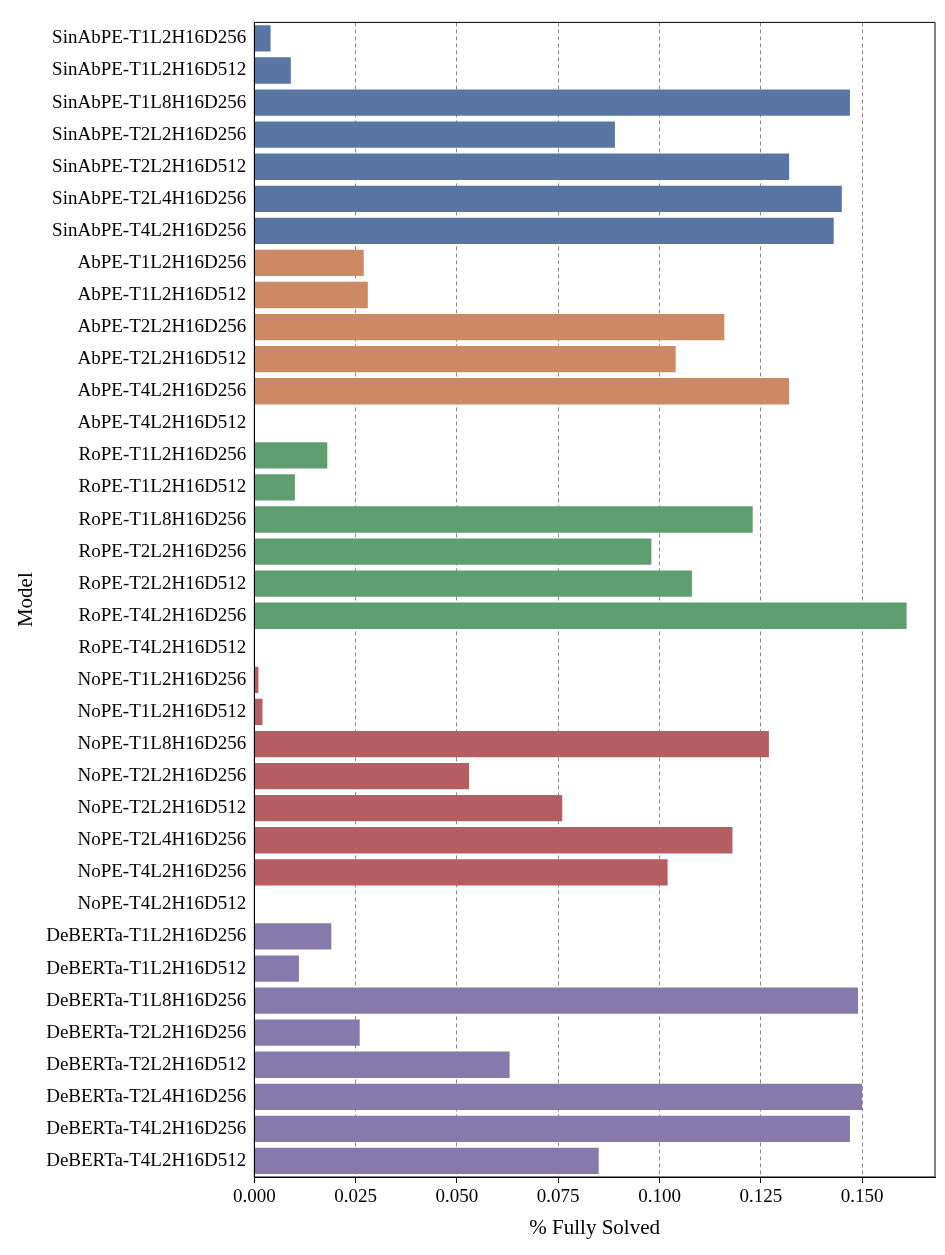 This screenshot has width=945, height=1255. What do you see at coordinates (162, 903) in the screenshot?
I see `y-tick-label: NoPE-T4L2H16D512` at bounding box center [162, 903].